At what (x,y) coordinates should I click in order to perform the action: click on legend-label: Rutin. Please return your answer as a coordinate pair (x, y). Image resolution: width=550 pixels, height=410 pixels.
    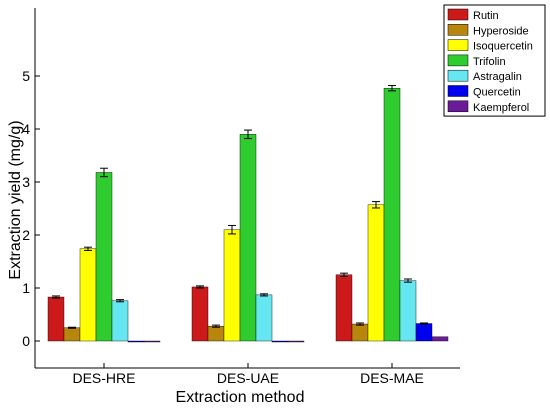
    Looking at the image, I should click on (486, 16).